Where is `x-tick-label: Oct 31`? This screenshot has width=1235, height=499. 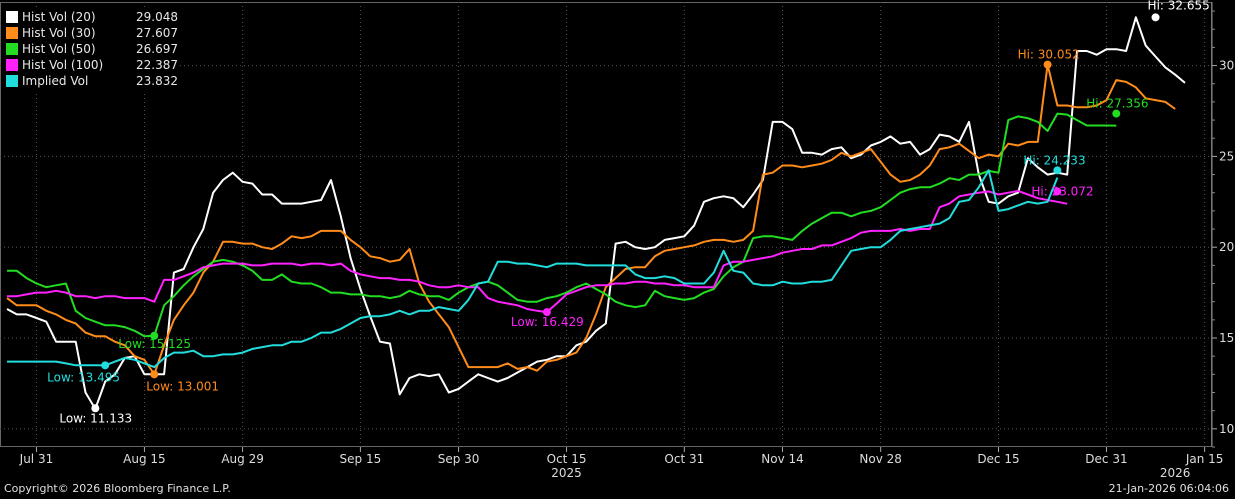
x-tick-label: Oct 31 is located at coordinates (684, 459).